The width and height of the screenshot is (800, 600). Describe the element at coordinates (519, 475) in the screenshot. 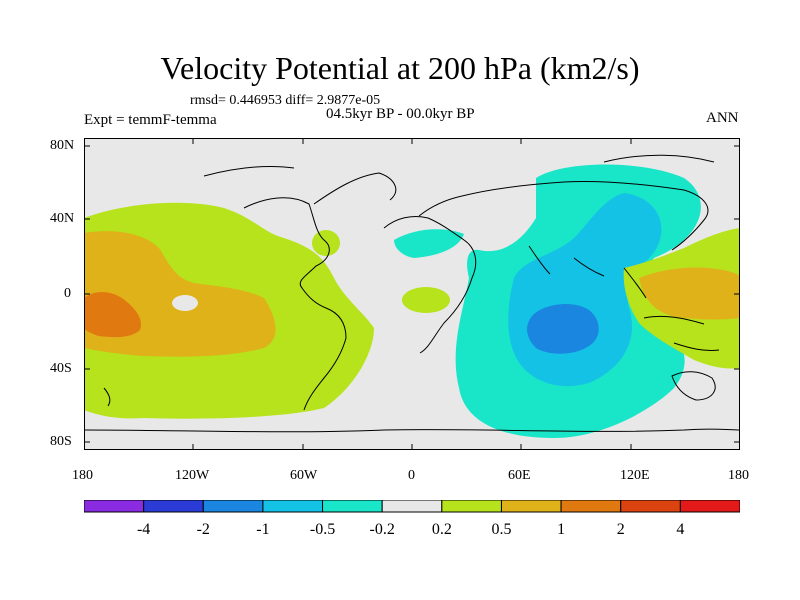

I see `lon-tick-label: 60E` at that location.